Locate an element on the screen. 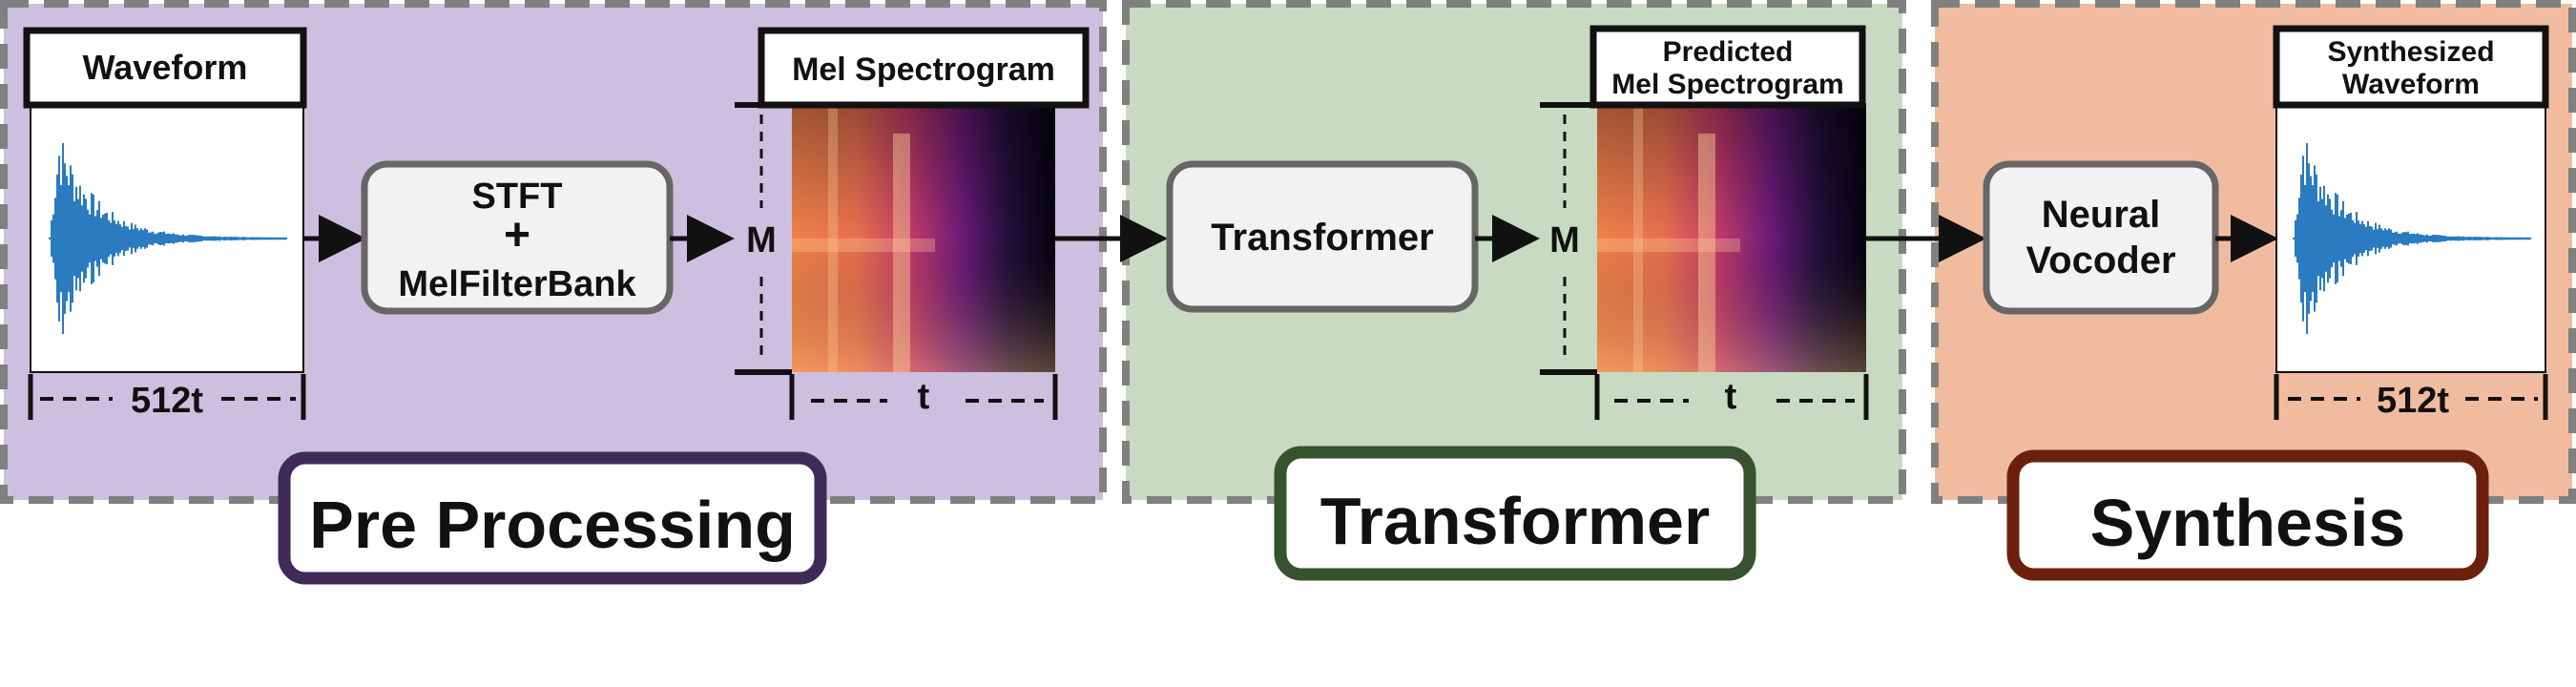 The width and height of the screenshot is (2576, 687). vocoder-label-line1: Neural is located at coordinates (2101, 215).